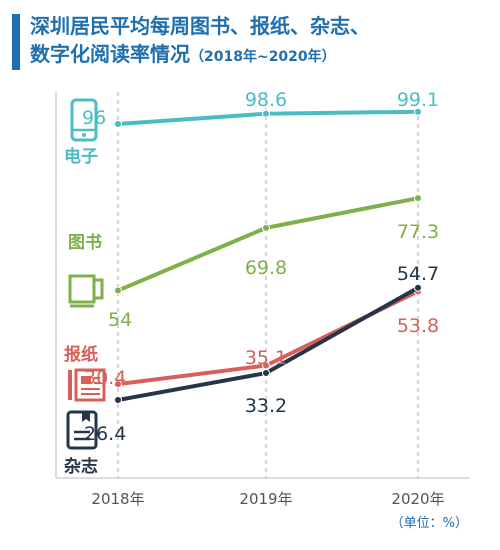  I want to click on title-line-2: 数字化阅读率情况, so click(110, 54).